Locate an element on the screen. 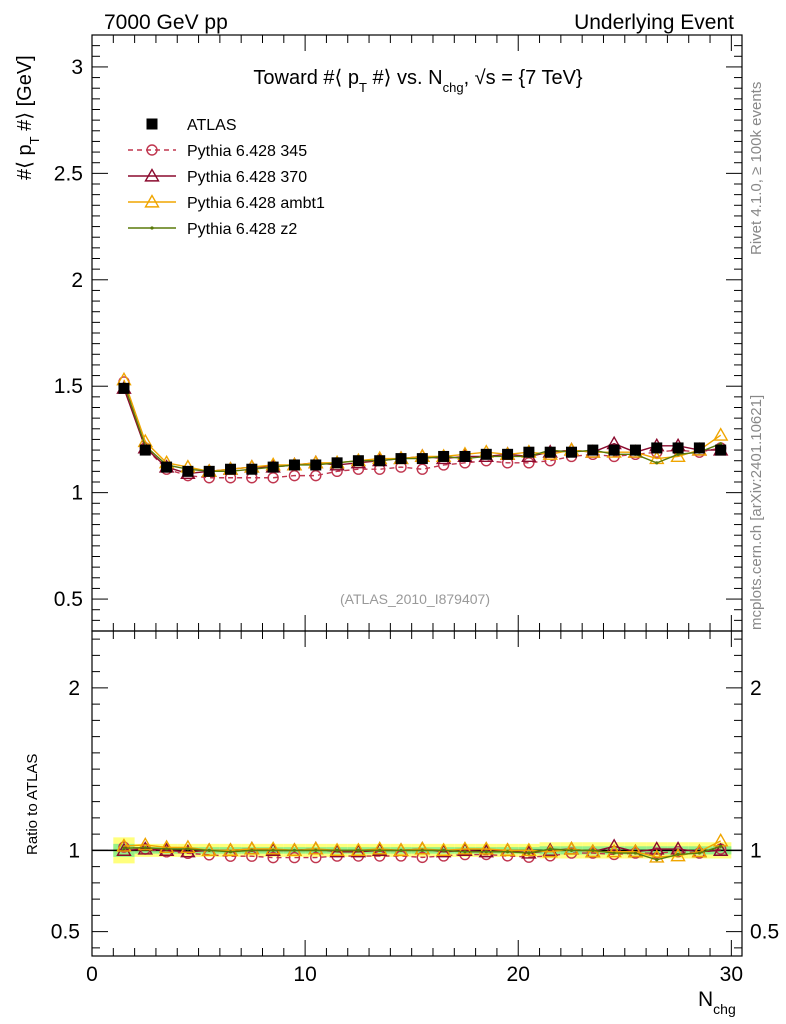 The width and height of the screenshot is (786, 1024). y-tick-label: 1.5 is located at coordinates (68, 386).